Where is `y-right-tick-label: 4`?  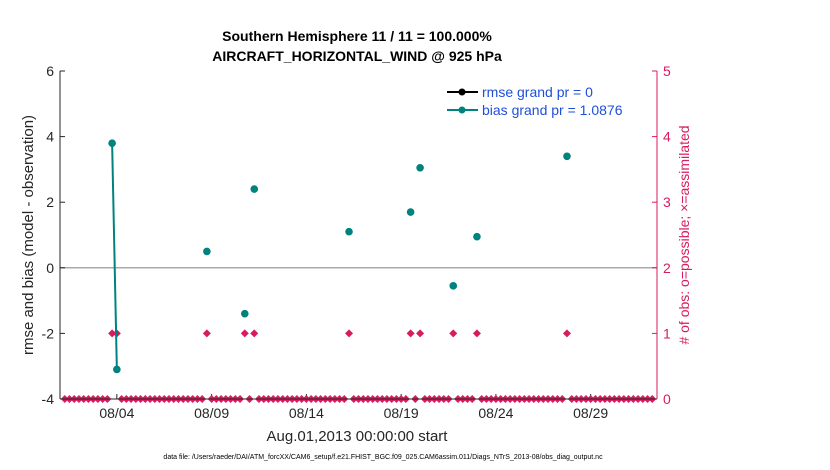 y-right-tick-label: 4 is located at coordinates (667, 137).